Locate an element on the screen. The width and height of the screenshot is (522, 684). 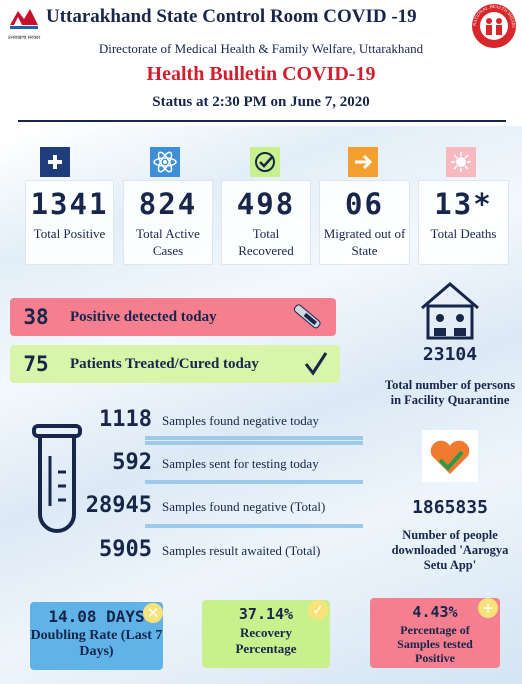
value: 14.08 DAYS is located at coordinates (96, 616).